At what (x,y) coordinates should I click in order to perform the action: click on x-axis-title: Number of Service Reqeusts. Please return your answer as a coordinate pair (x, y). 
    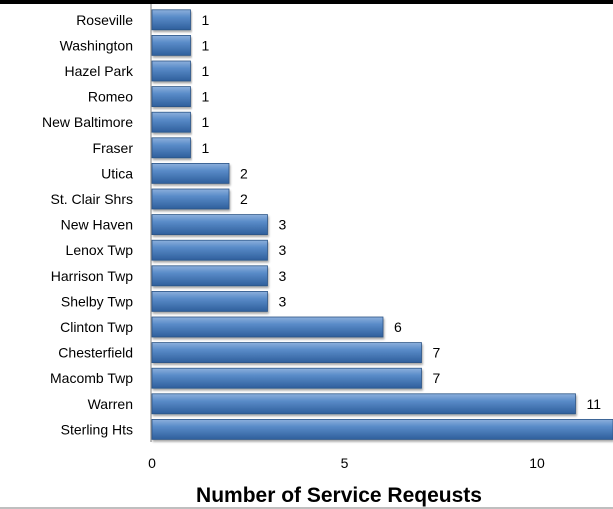
    Looking at the image, I should click on (339, 495).